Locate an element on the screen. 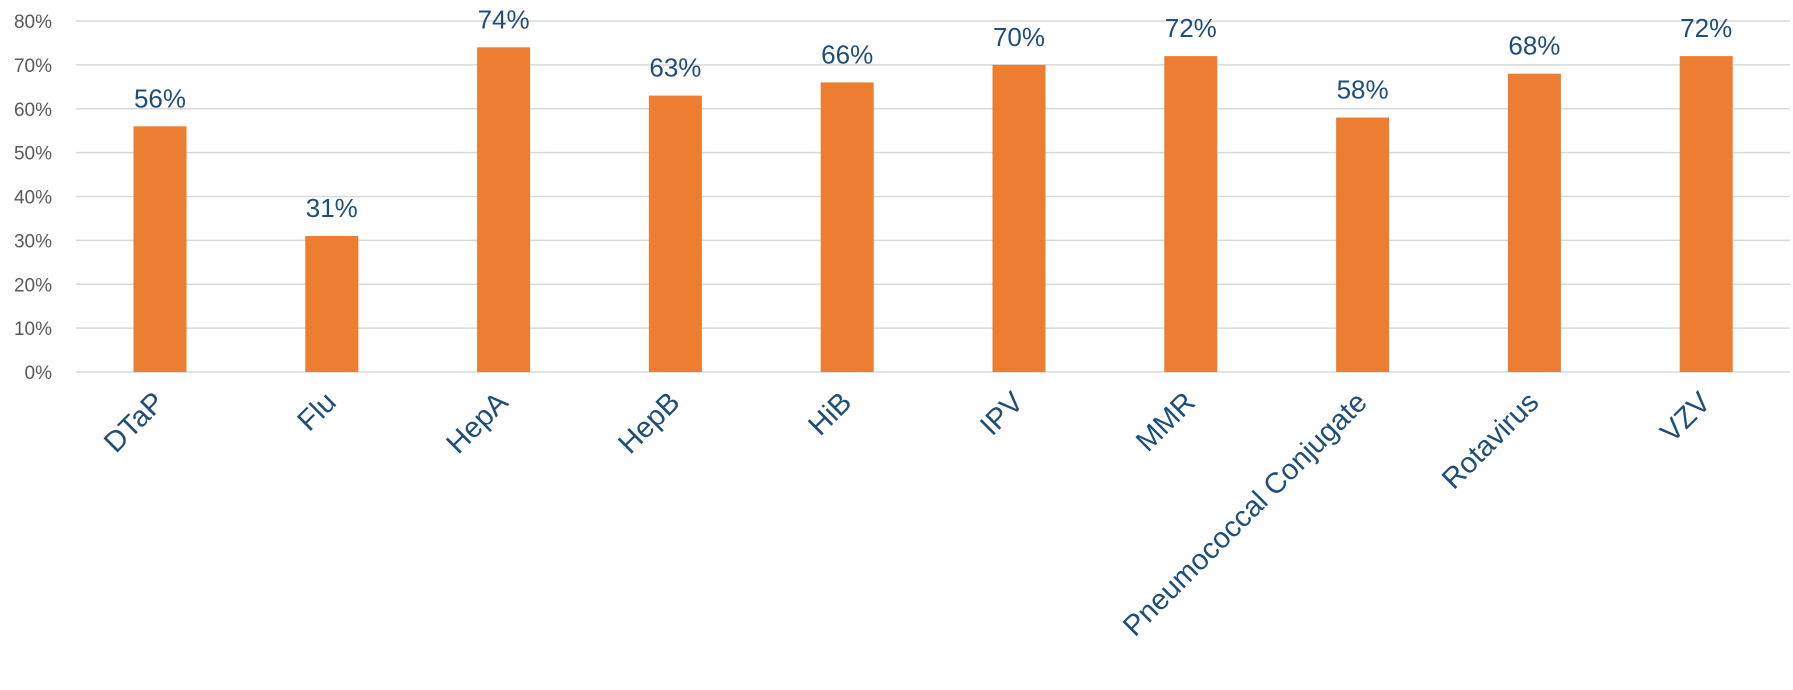  y-tick-label: 20% is located at coordinates (33, 285).